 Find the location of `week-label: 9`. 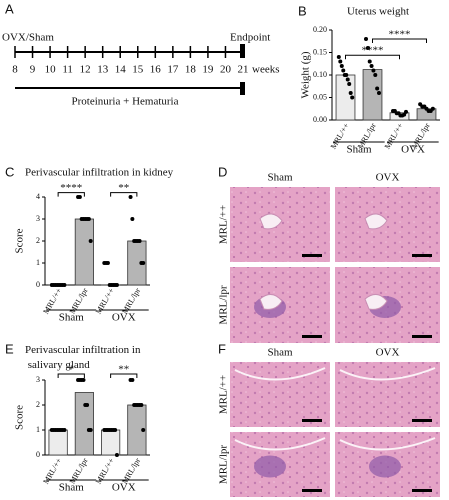

week-label: 9 is located at coordinates (33, 70).